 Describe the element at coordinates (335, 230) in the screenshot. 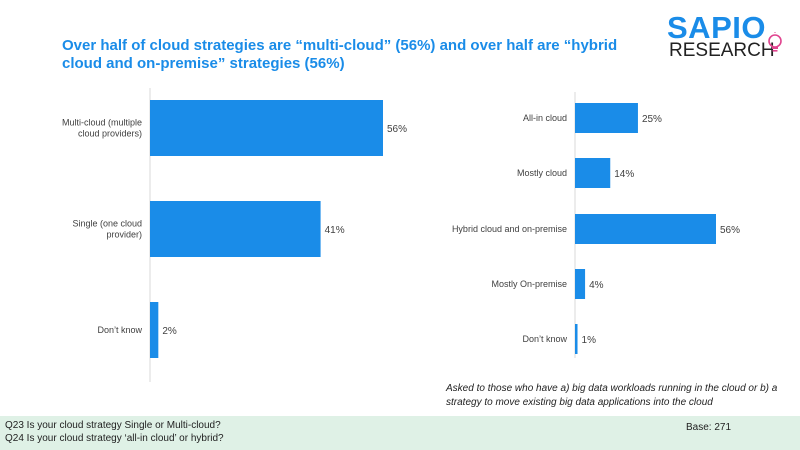

I see `data-label: 41%` at that location.